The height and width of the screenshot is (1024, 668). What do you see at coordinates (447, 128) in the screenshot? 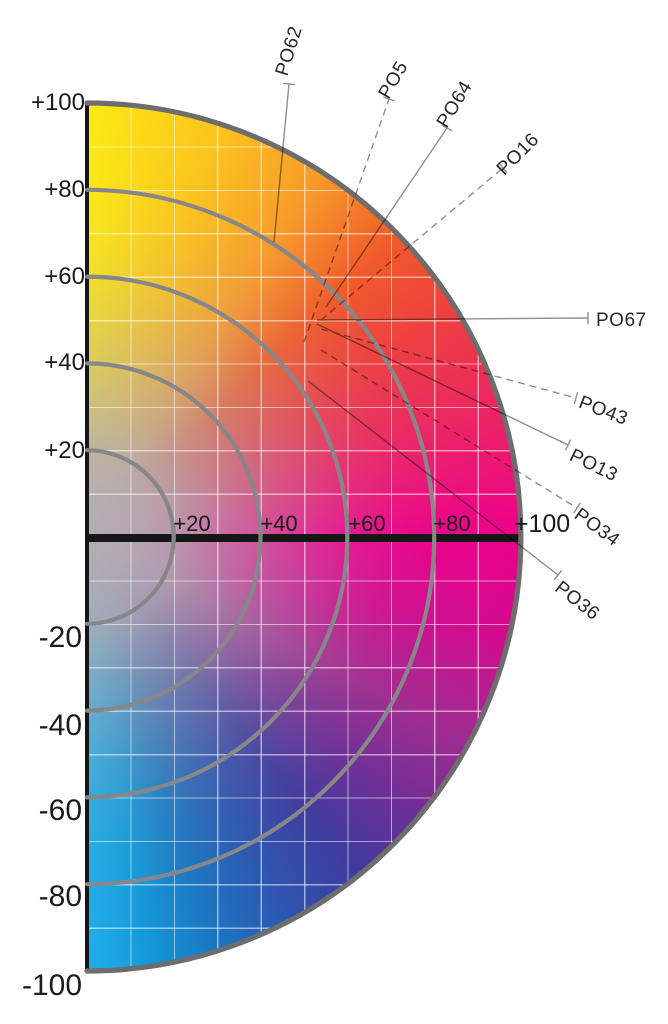
I see `leader-tick-po64` at bounding box center [447, 128].